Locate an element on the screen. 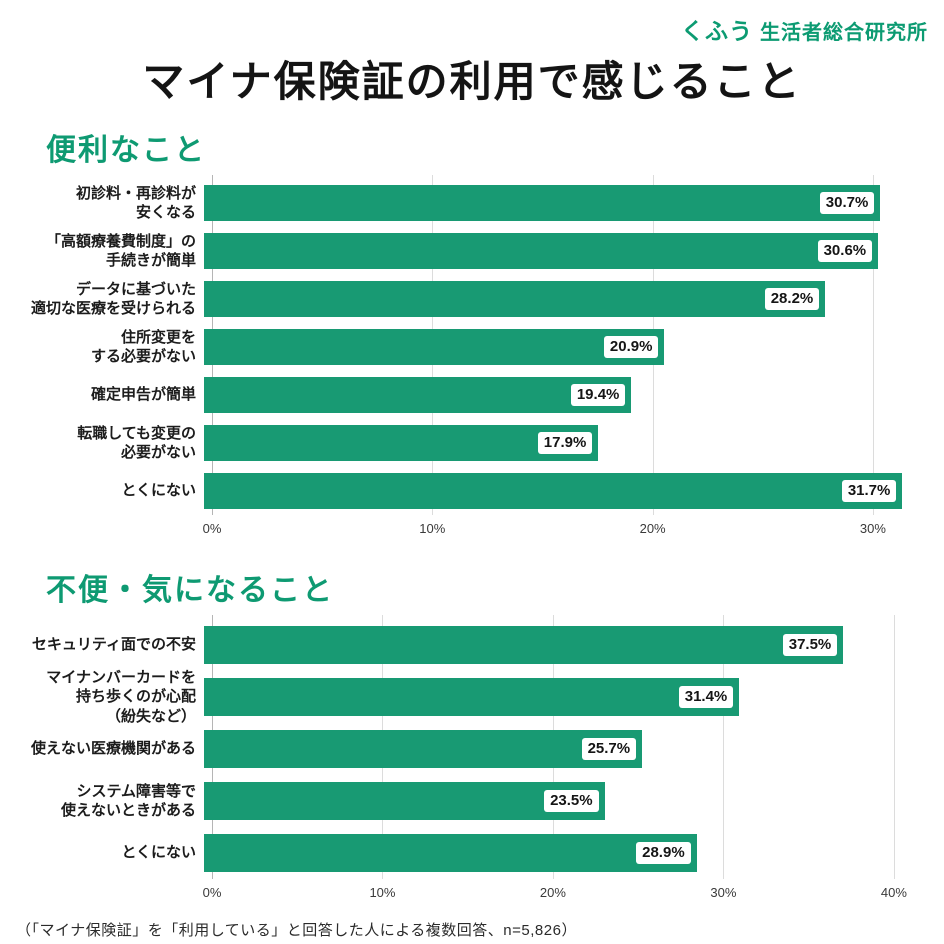  bar-track: 20.9% is located at coordinates (562, 347).